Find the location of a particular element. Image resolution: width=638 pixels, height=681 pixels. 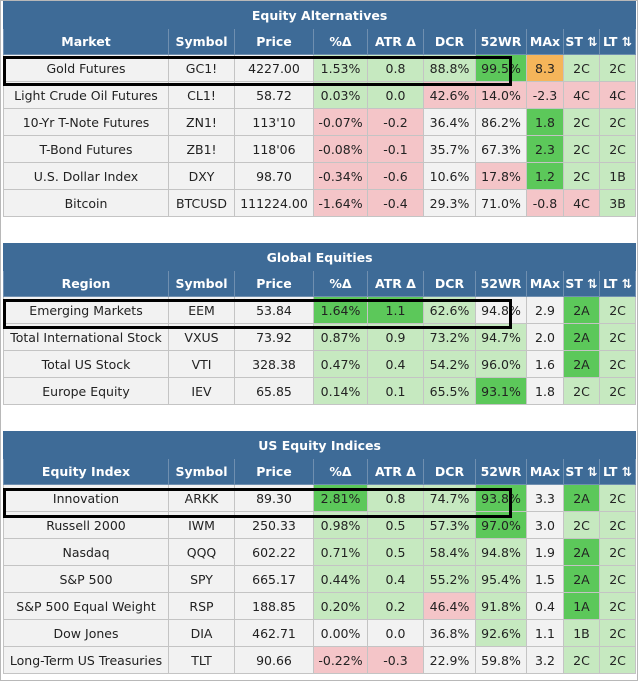

name-cell: Nasdaq is located at coordinates (86, 552).